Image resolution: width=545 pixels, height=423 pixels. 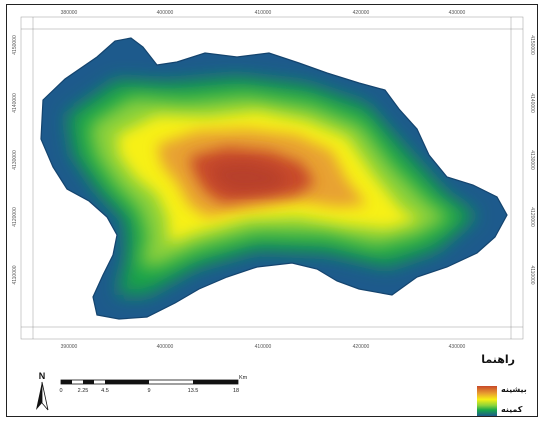 I want to click on y-tick-left: 4110000, so click(x=15, y=274).